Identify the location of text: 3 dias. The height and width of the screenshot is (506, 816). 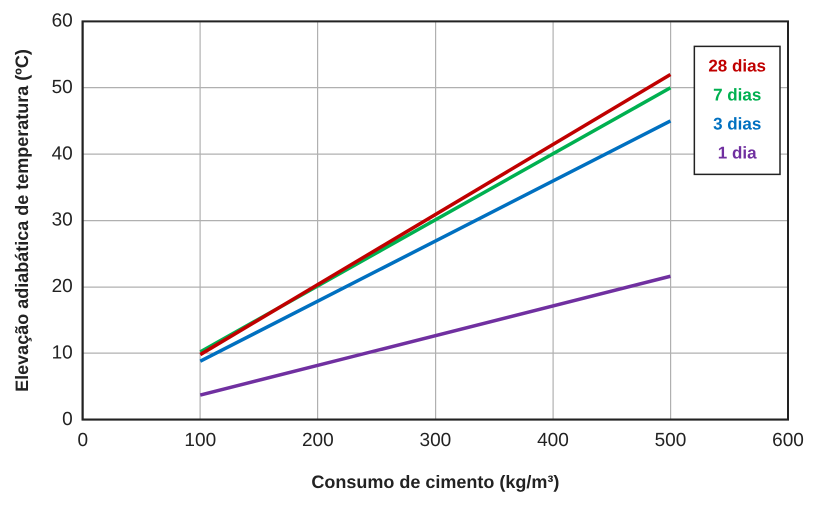
(737, 124).